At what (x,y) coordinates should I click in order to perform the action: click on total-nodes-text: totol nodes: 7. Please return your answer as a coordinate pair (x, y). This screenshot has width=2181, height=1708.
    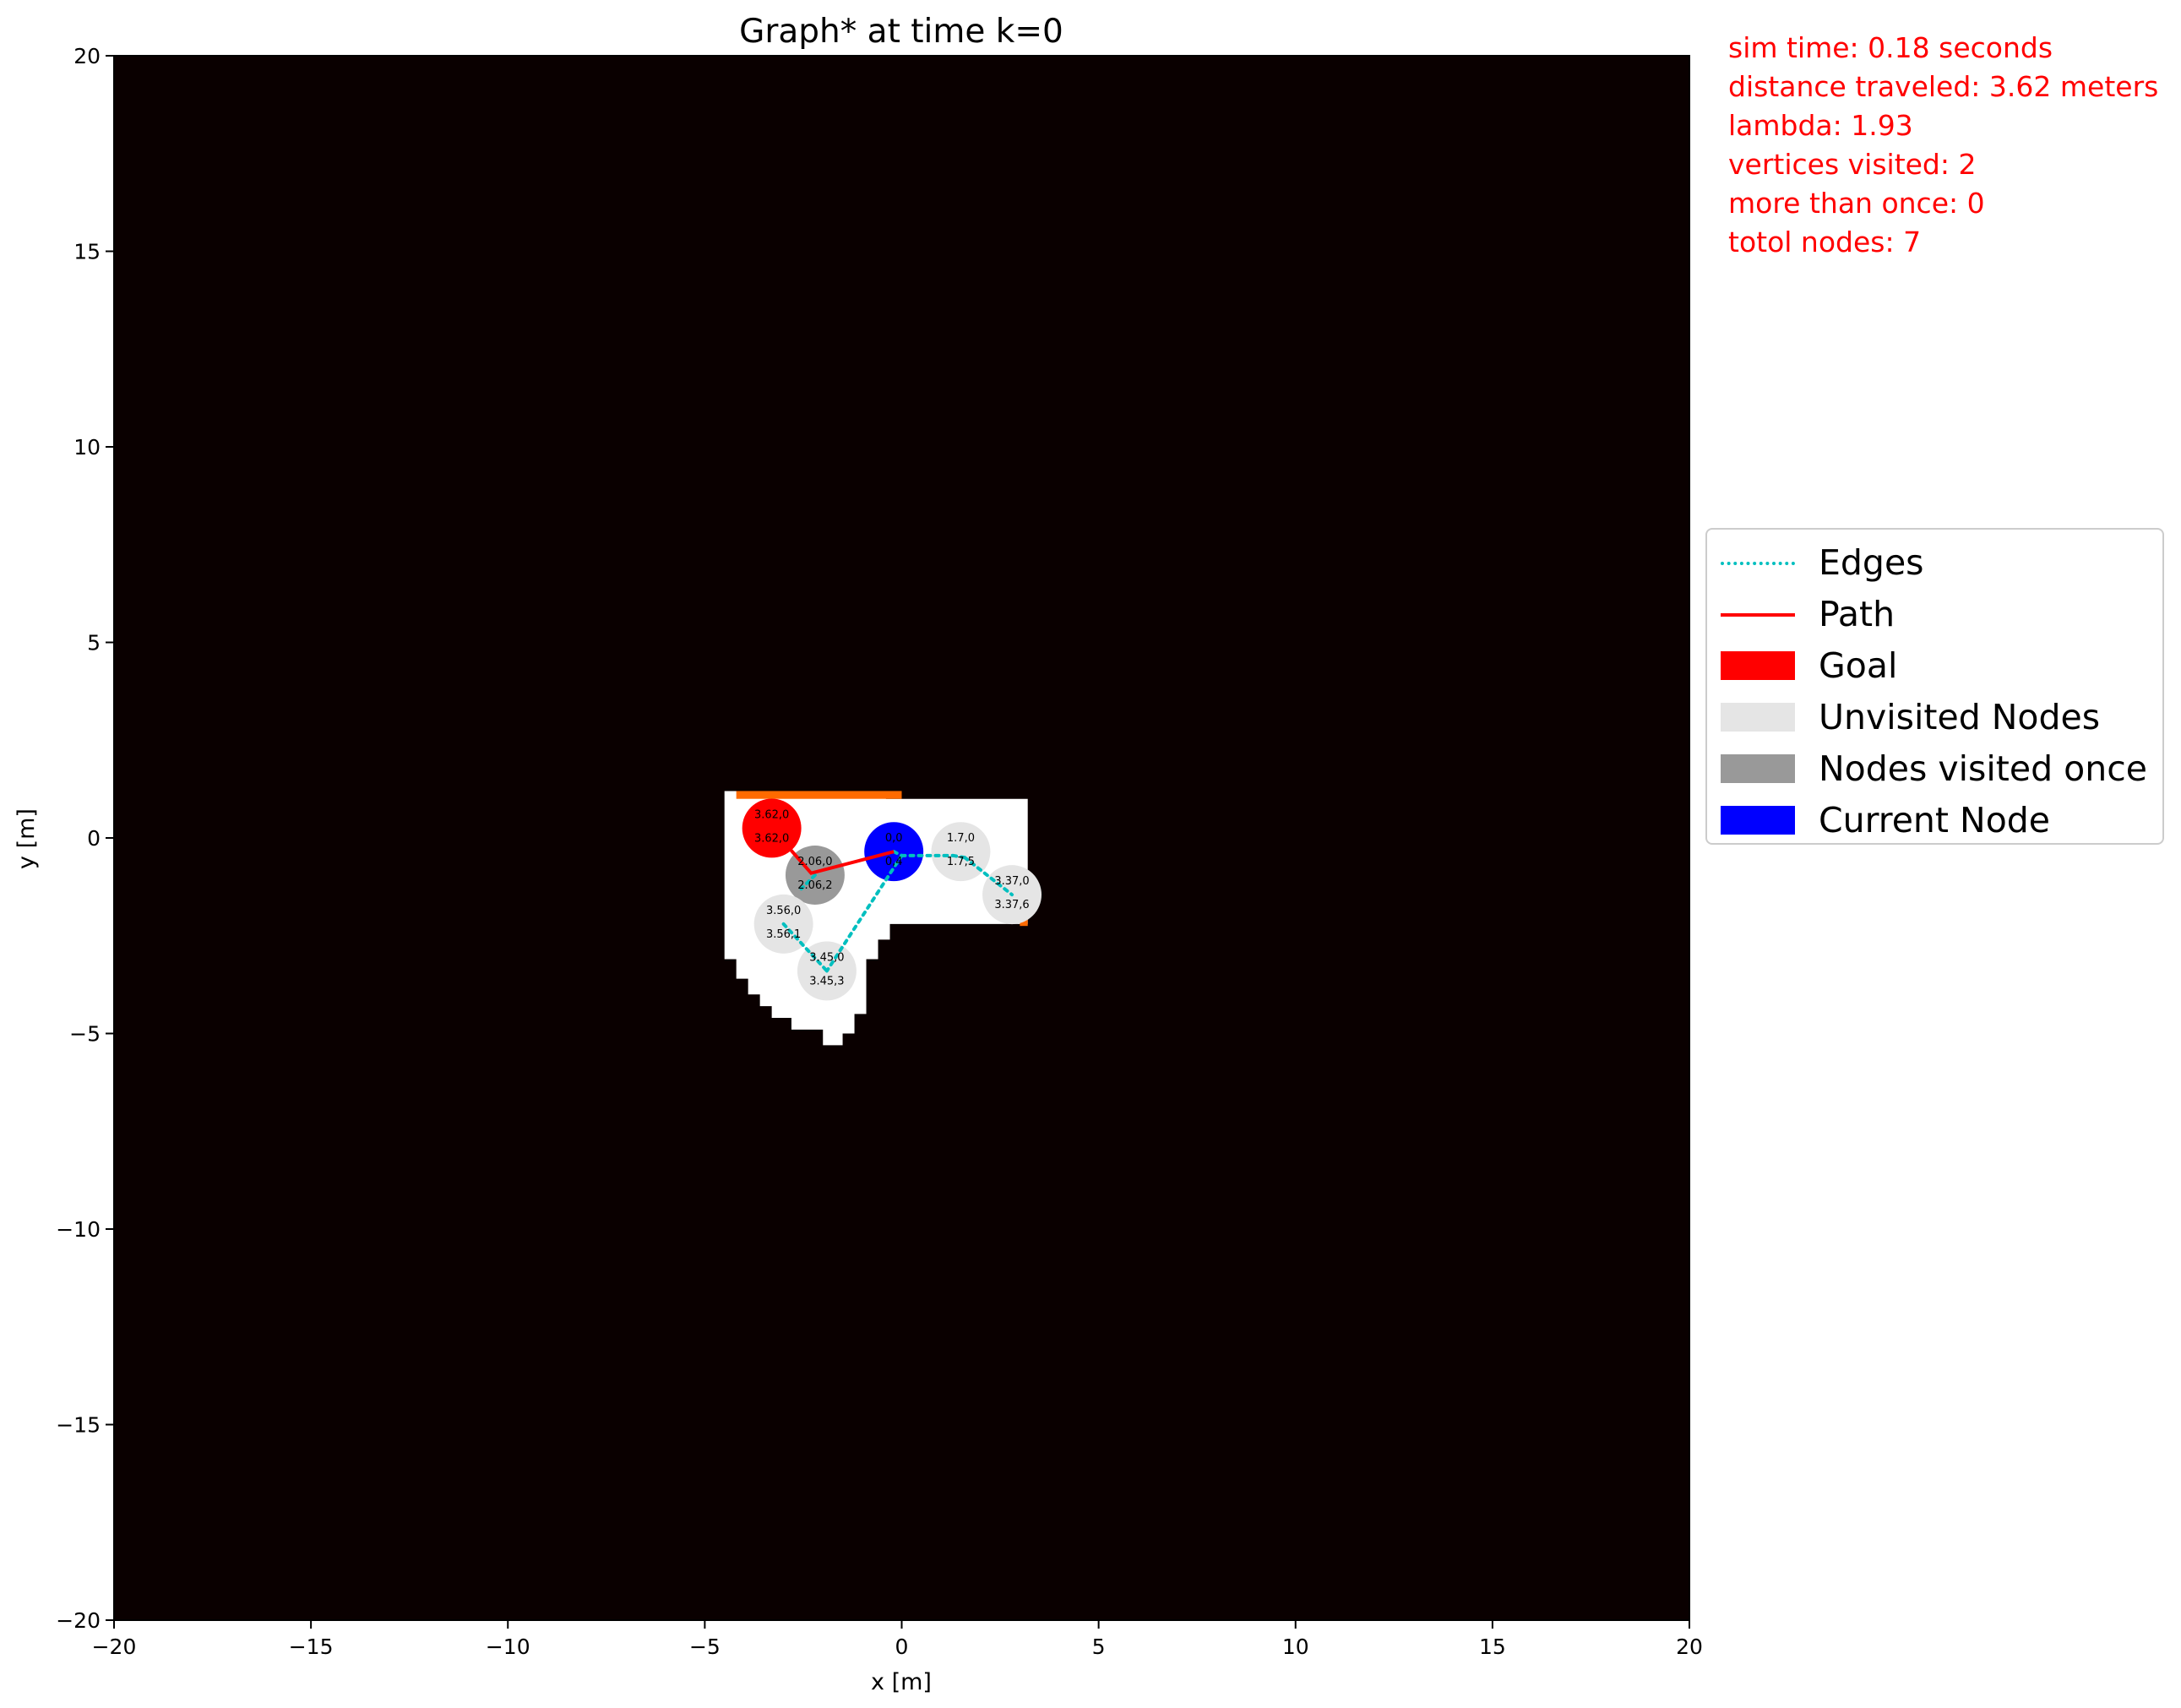
    Looking at the image, I should click on (1825, 242).